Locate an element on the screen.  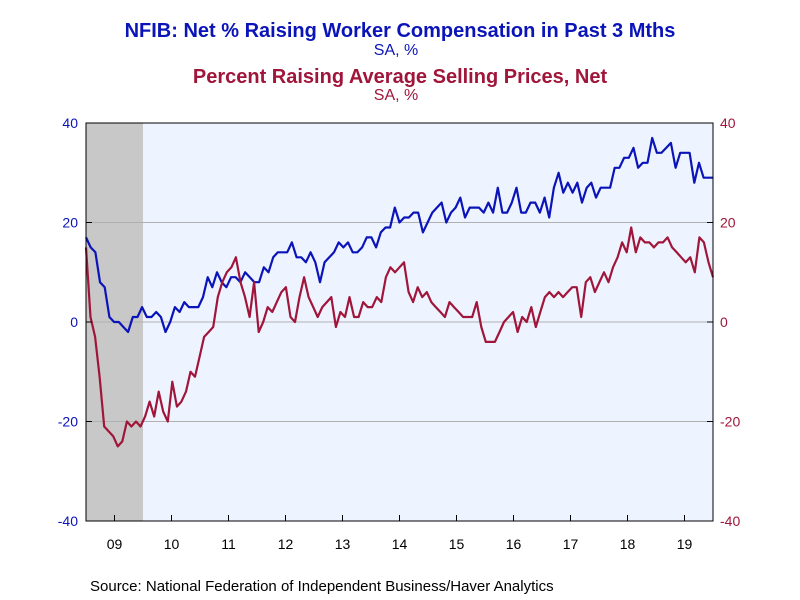
chart-subtitle-1: SA, % is located at coordinates (396, 50).